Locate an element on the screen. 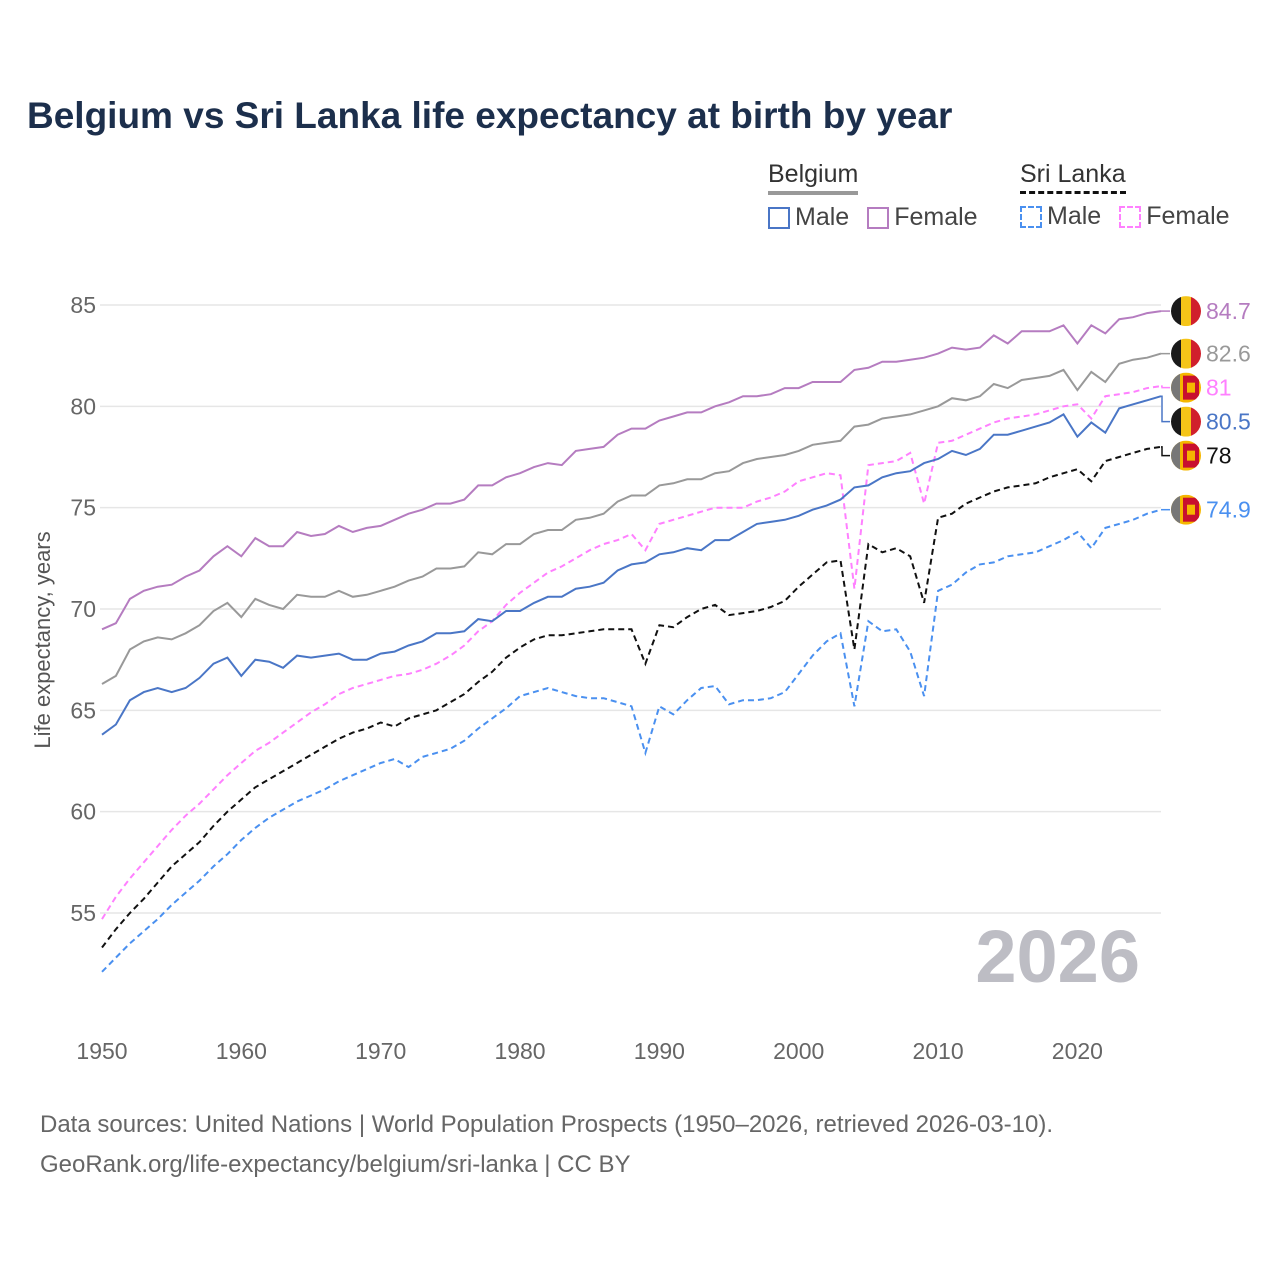  y-axis-label: Life expectancy, years is located at coordinates (42, 639).